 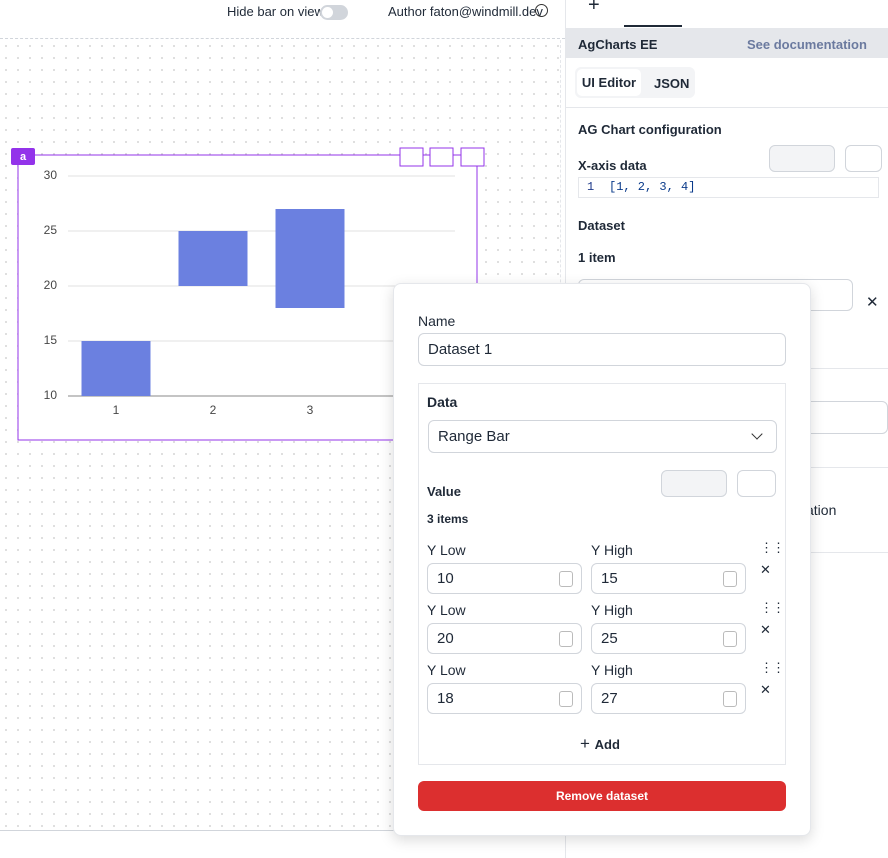 What do you see at coordinates (612, 165) in the screenshot?
I see `x-axis-label: X-axis data` at bounding box center [612, 165].